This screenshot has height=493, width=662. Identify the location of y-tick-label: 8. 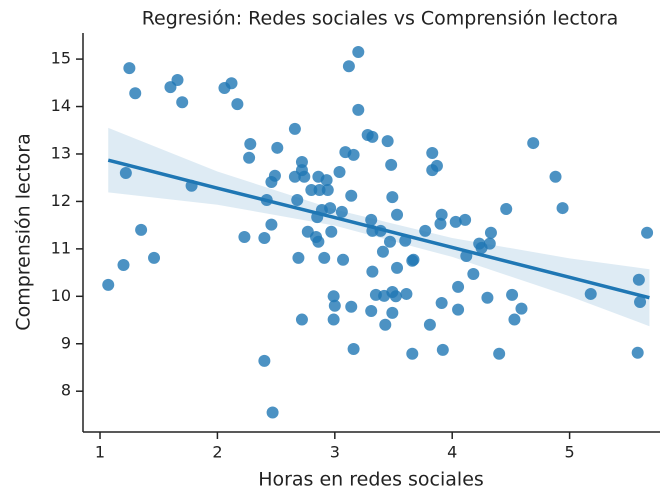
(66, 390).